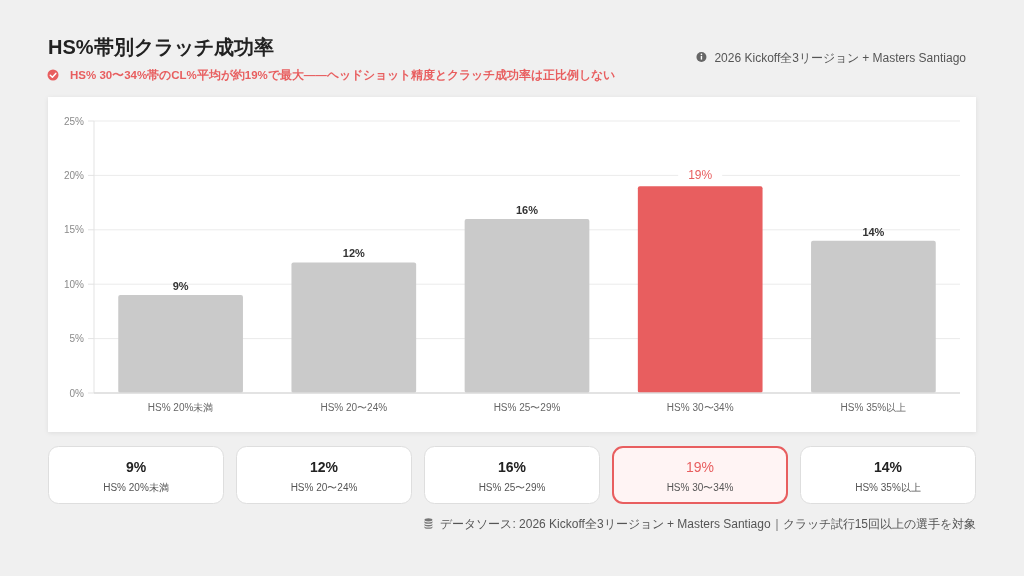  I want to click on text: 2026 Kickoff全3リージョン + Masters Santiago, so click(840, 57).